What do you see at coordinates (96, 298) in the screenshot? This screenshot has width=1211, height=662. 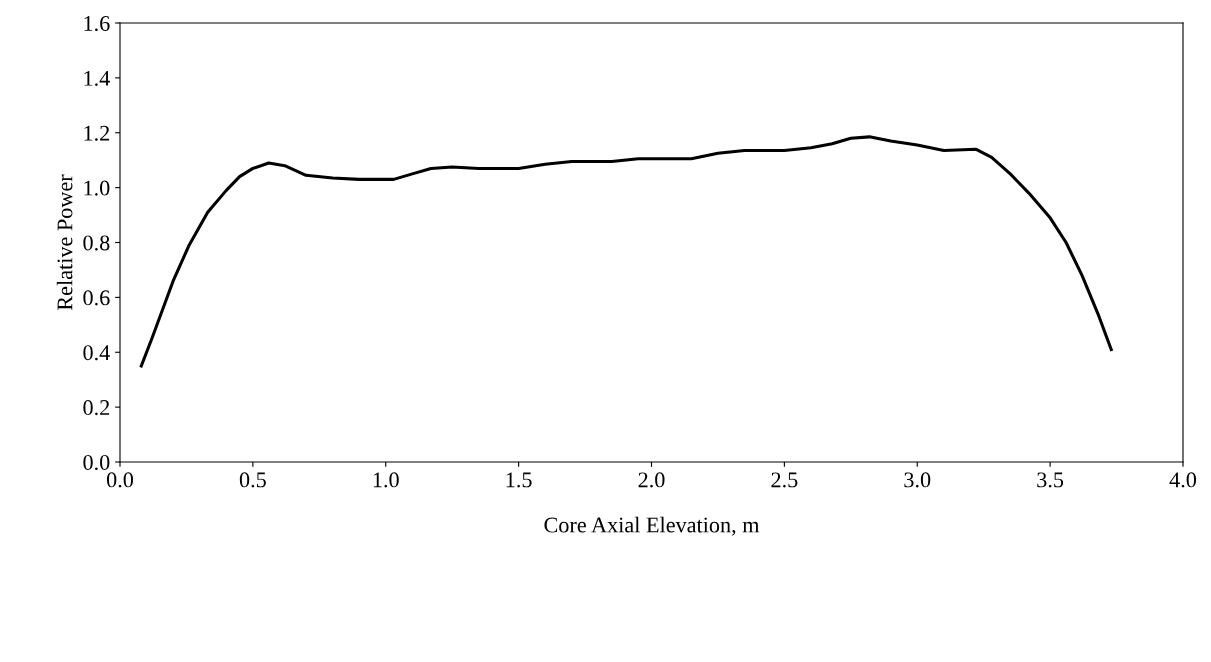 I see `y-tick-label: 0.6` at bounding box center [96, 298].